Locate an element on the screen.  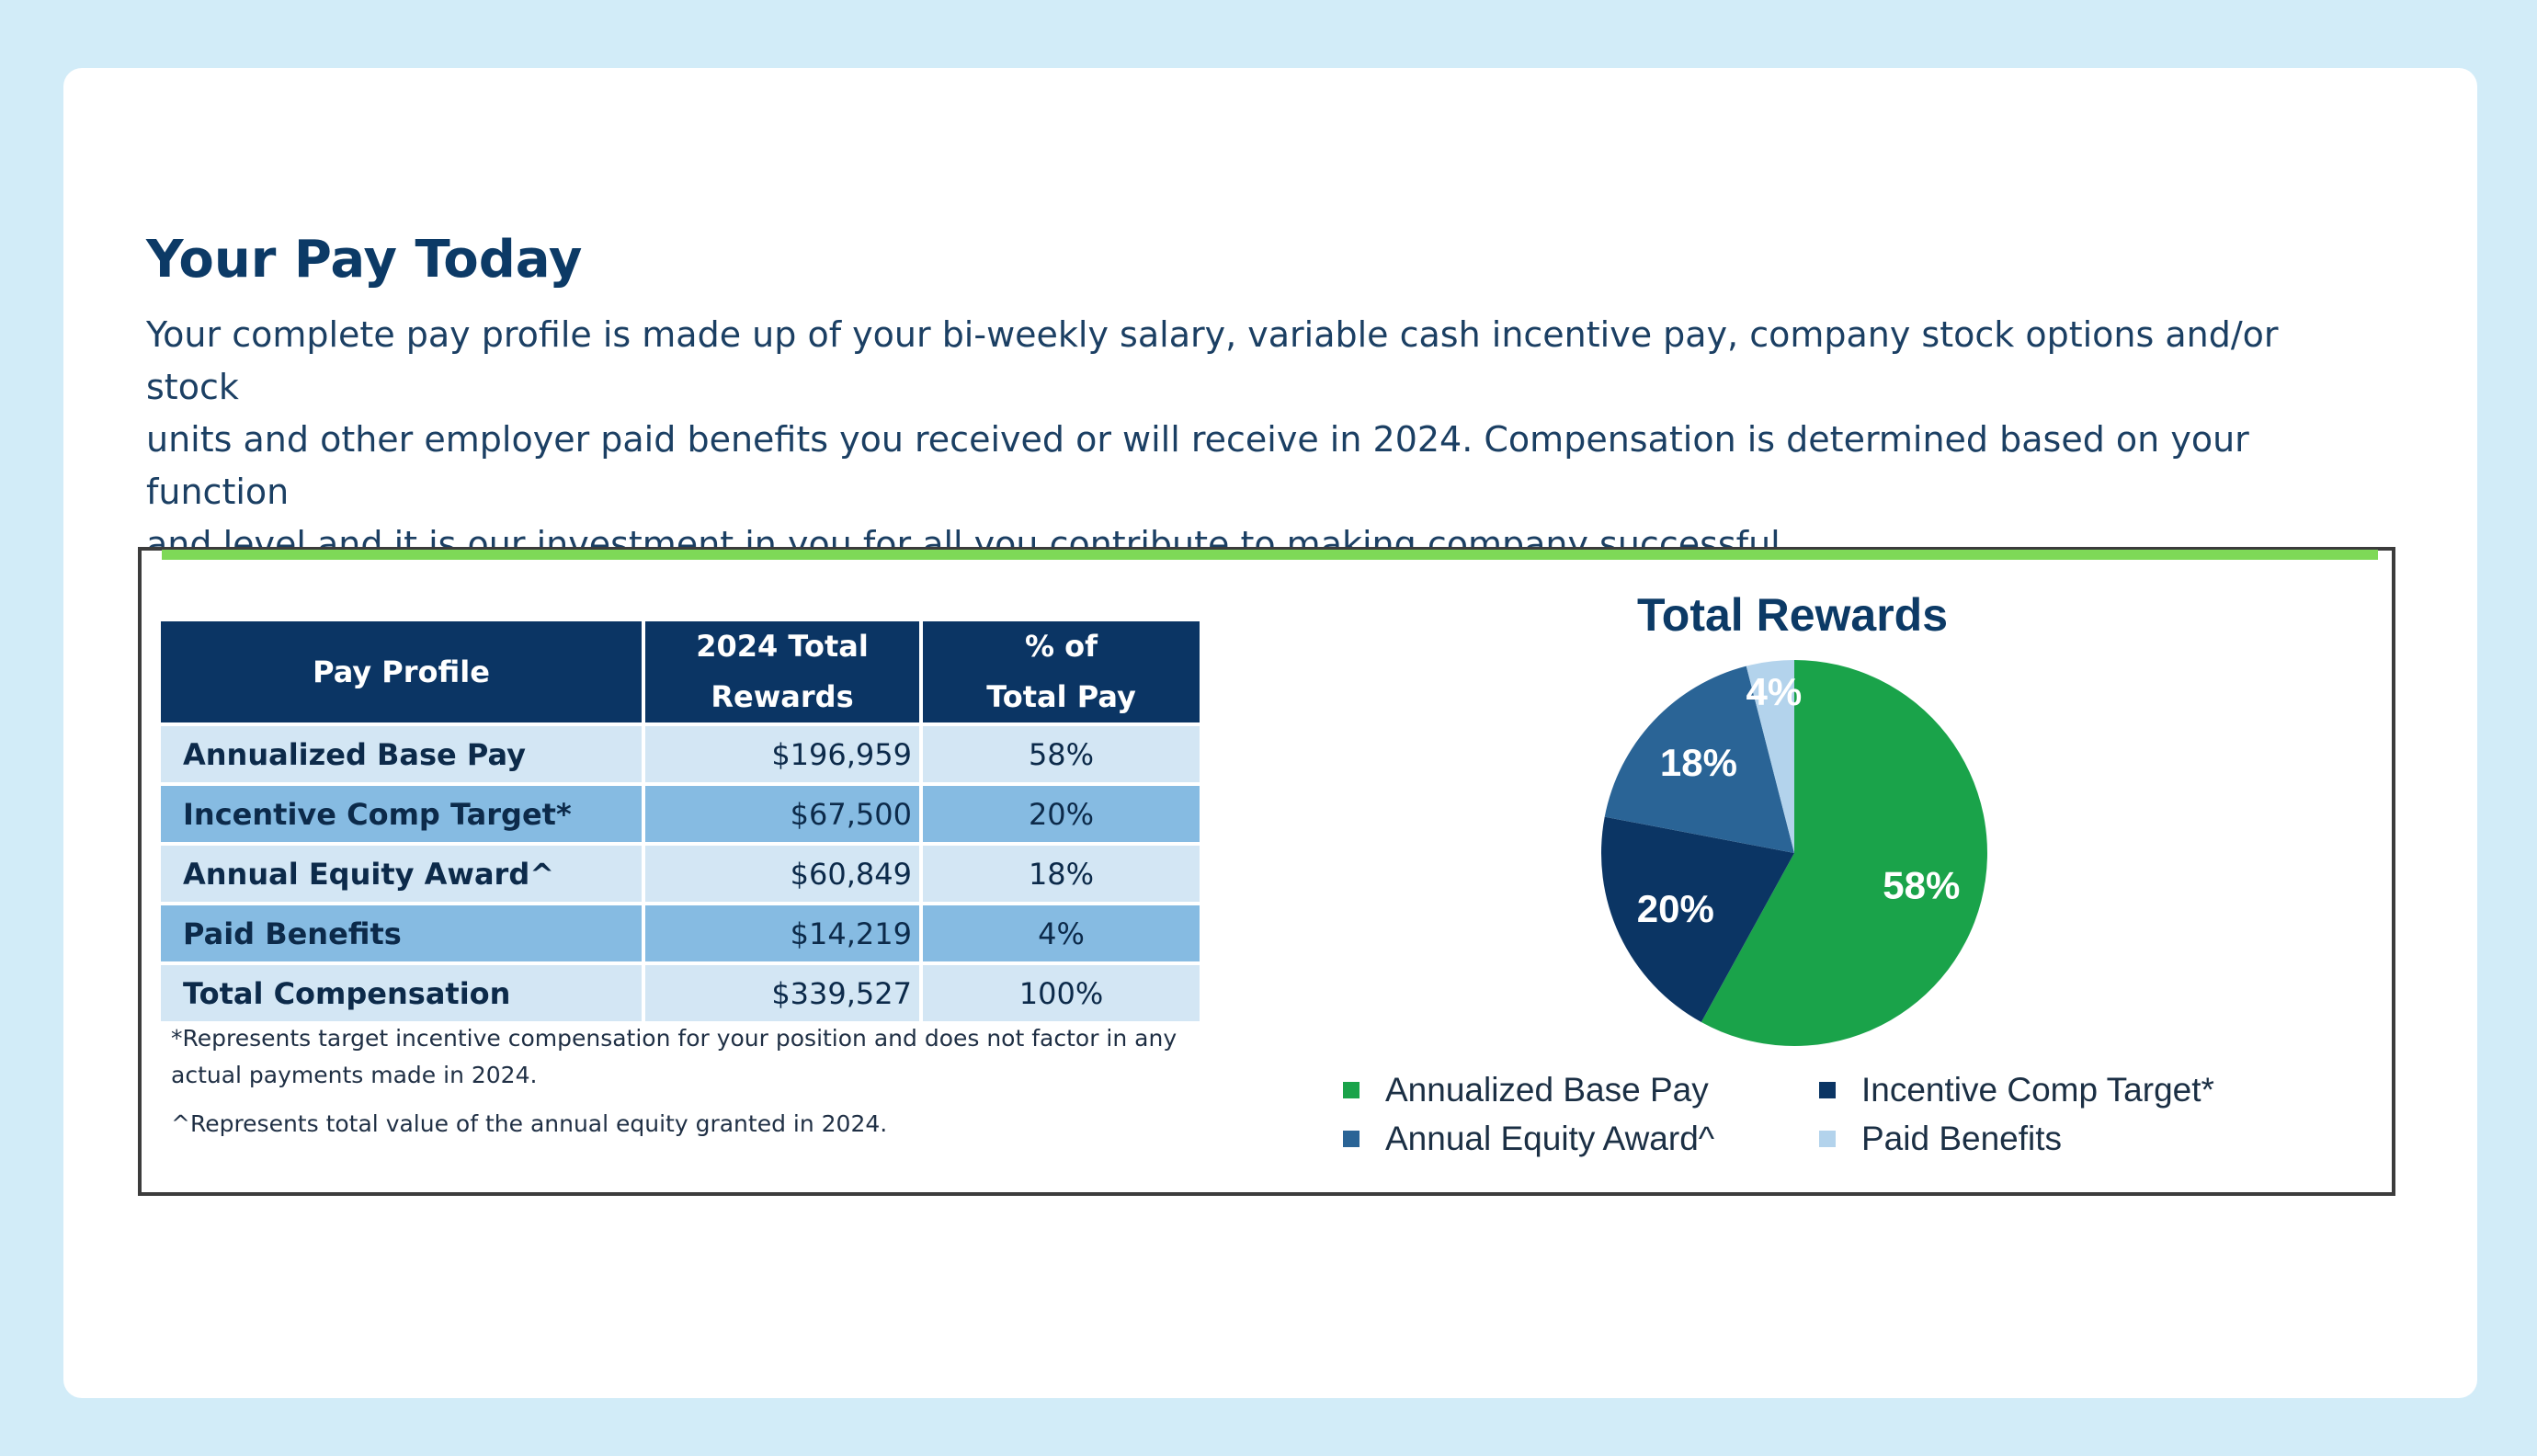
header-line: 2024 Total is located at coordinates (783, 646).